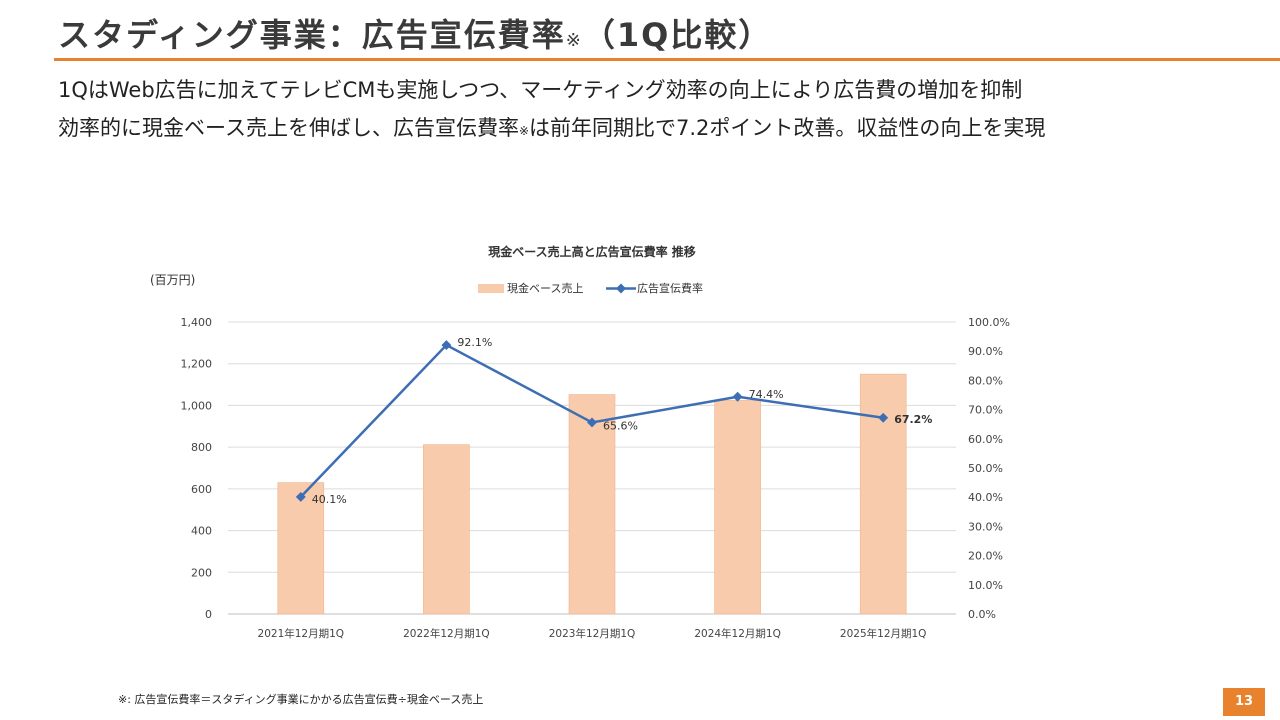 This screenshot has width=1280, height=720. Describe the element at coordinates (197, 405) in the screenshot. I see `left-tick-label: 1,000` at that location.